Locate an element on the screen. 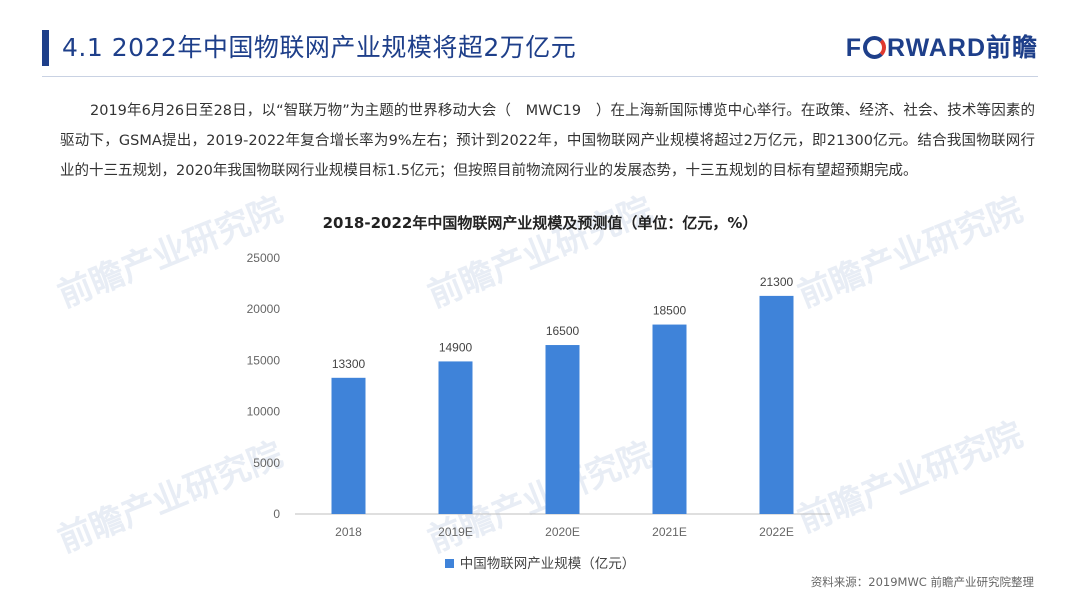 This screenshot has height=607, width=1080. y-tick-label: 0 is located at coordinates (276, 514).